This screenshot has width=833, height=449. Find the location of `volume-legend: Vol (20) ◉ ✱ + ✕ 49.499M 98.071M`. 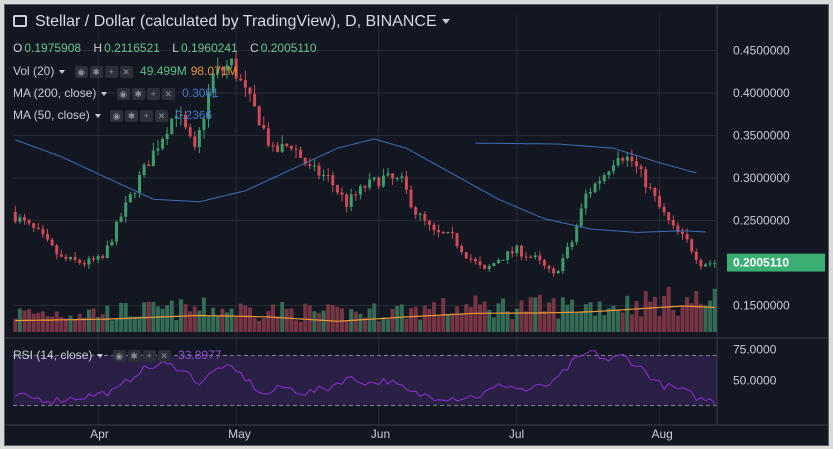

volume-legend: Vol (20) ◉ ✱ + ✕ 49.499M 98.071M is located at coordinates (125, 71).